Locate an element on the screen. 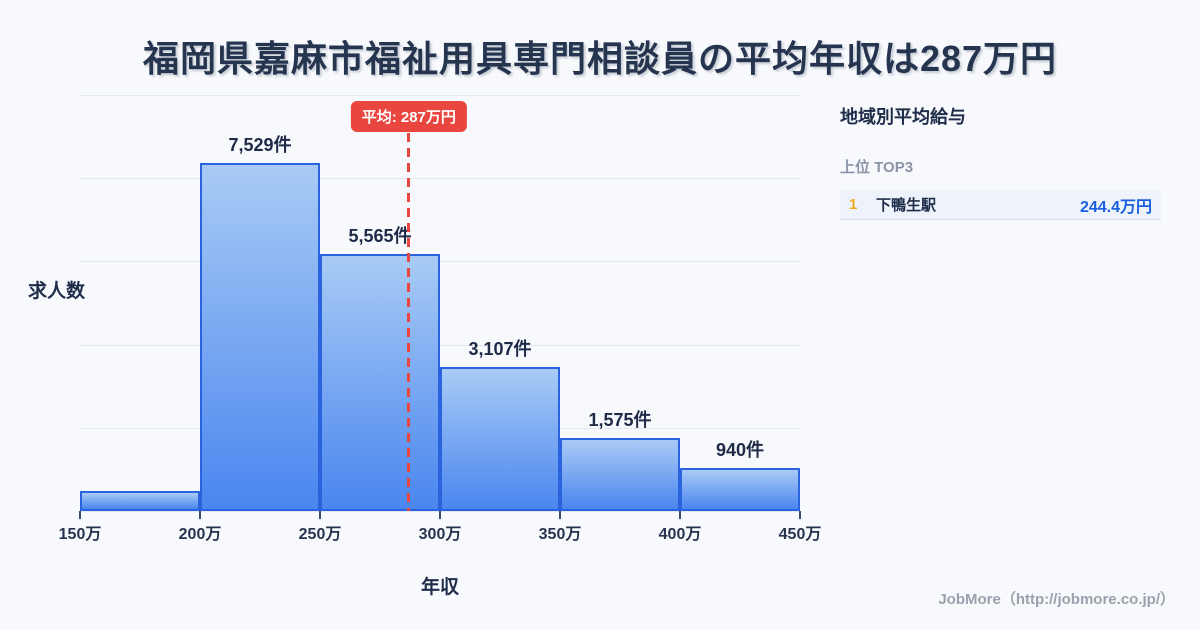 This screenshot has height=630, width=1200. salary-value: 244.4万円 is located at coordinates (1115, 207).